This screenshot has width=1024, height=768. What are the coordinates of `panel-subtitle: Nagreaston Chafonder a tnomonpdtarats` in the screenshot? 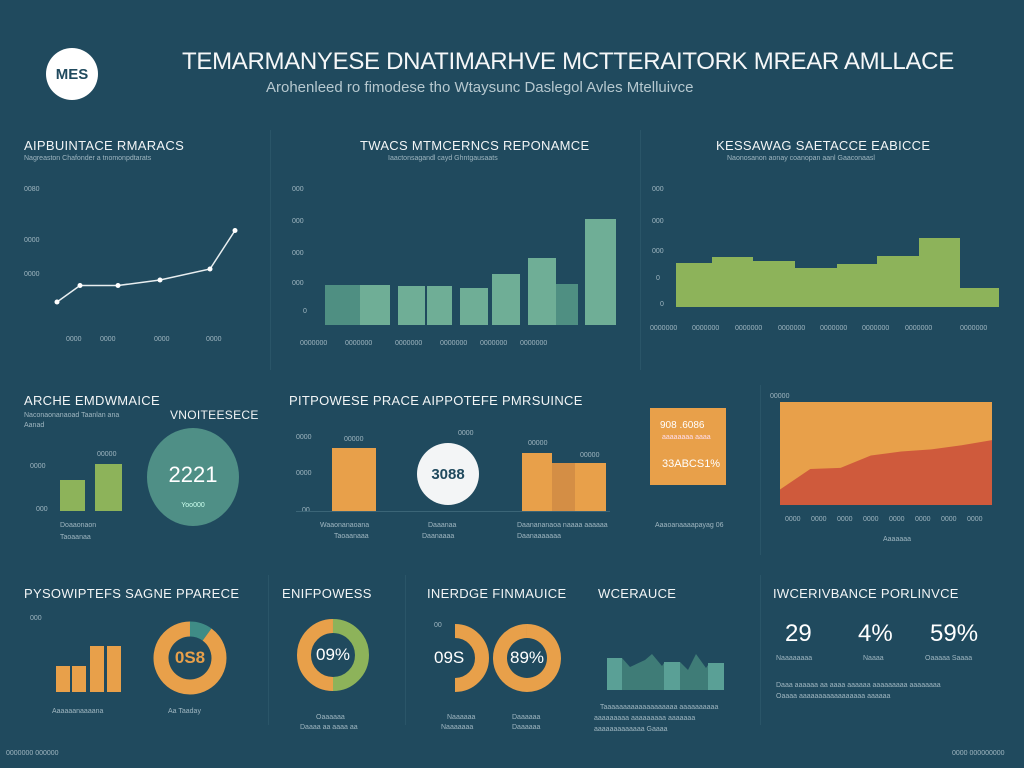 It's located at (88, 158).